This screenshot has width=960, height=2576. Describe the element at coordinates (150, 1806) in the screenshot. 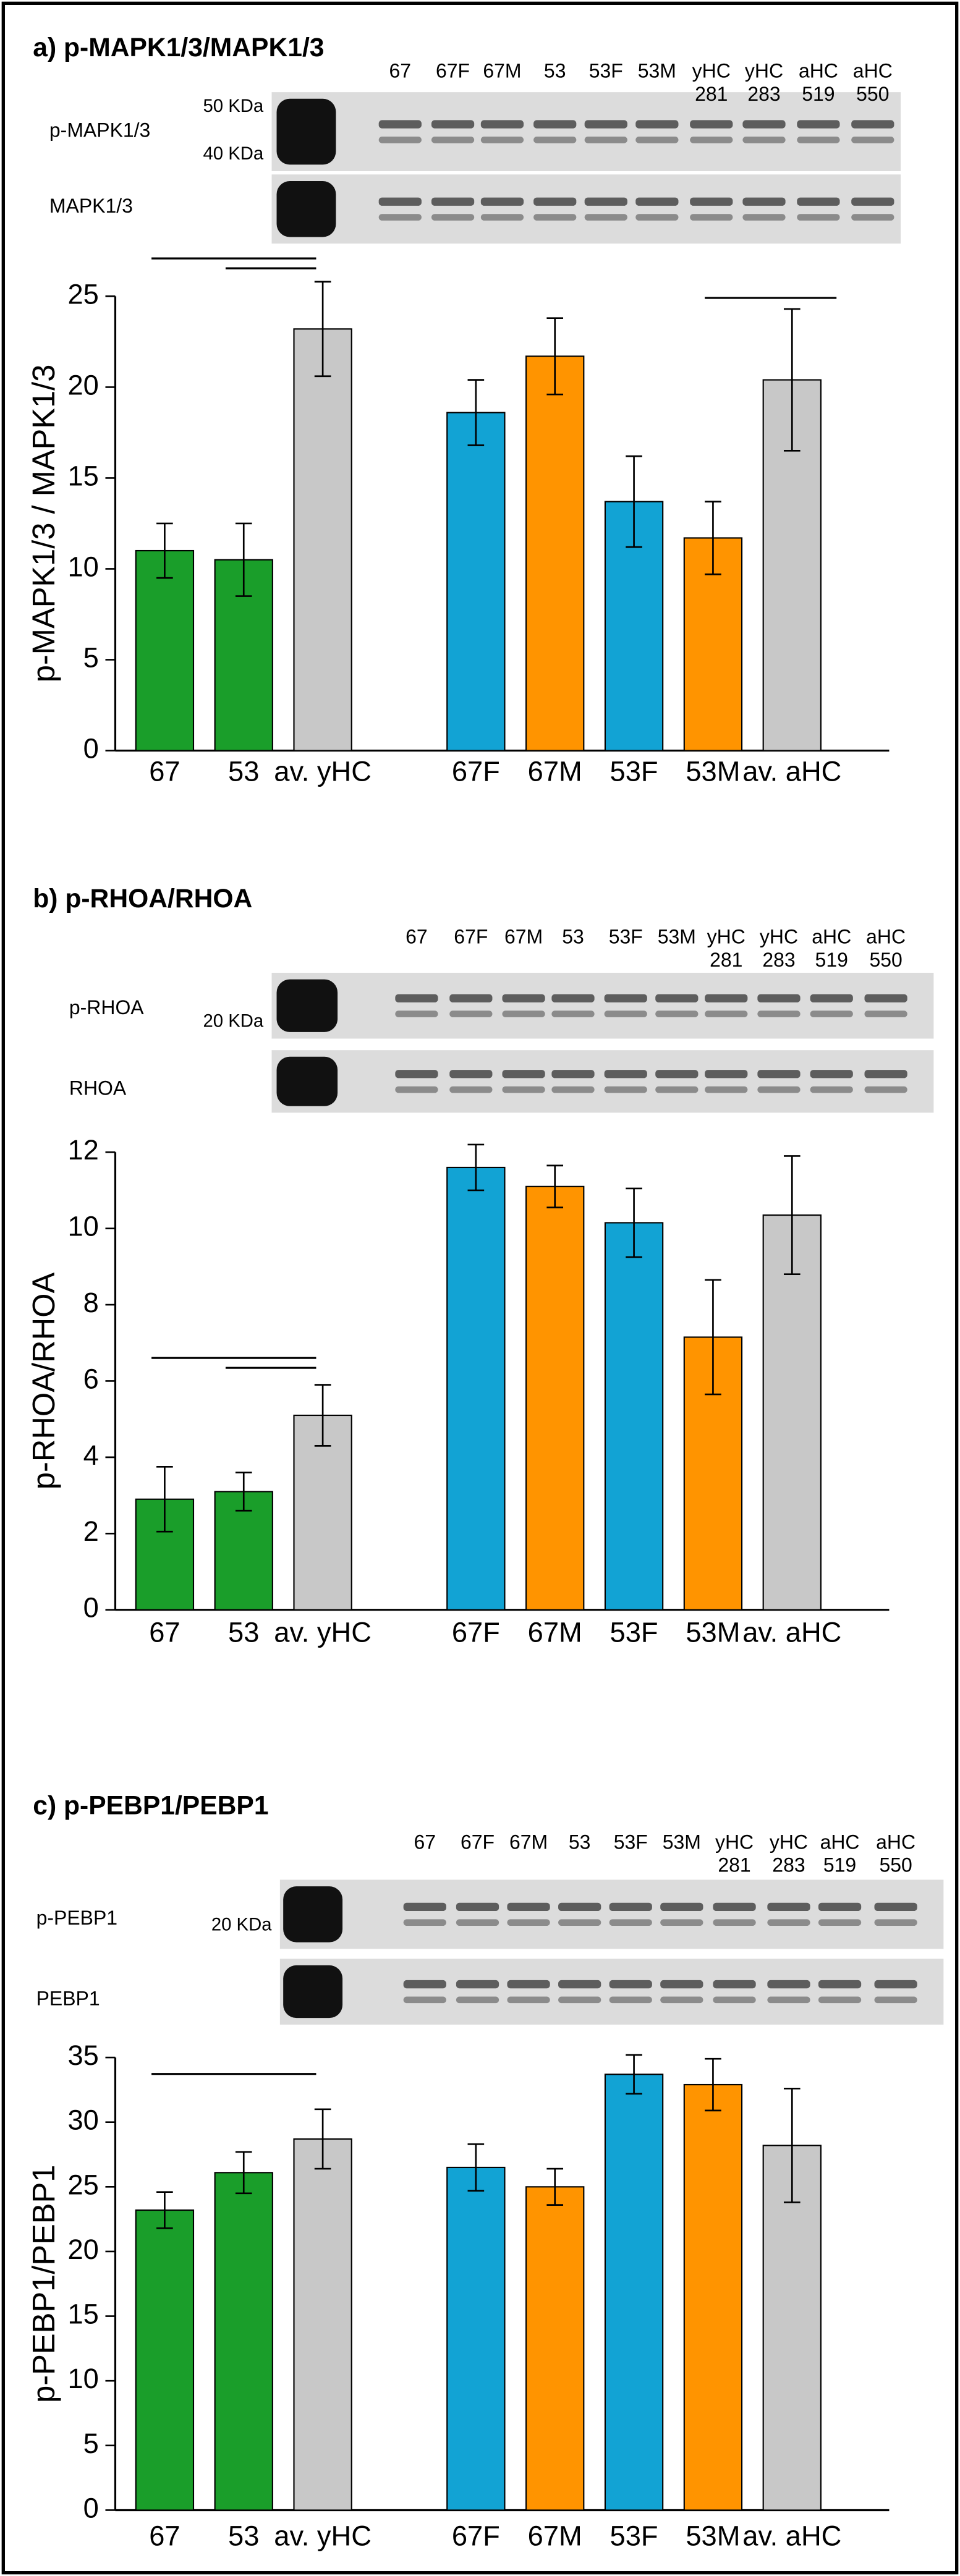

I see `panel-title: c) p-PEBP1/PEBP1` at that location.